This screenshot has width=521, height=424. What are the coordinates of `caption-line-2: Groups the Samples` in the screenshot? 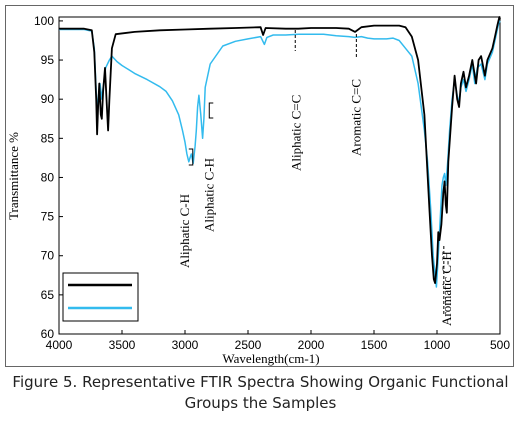 It's located at (260, 403).